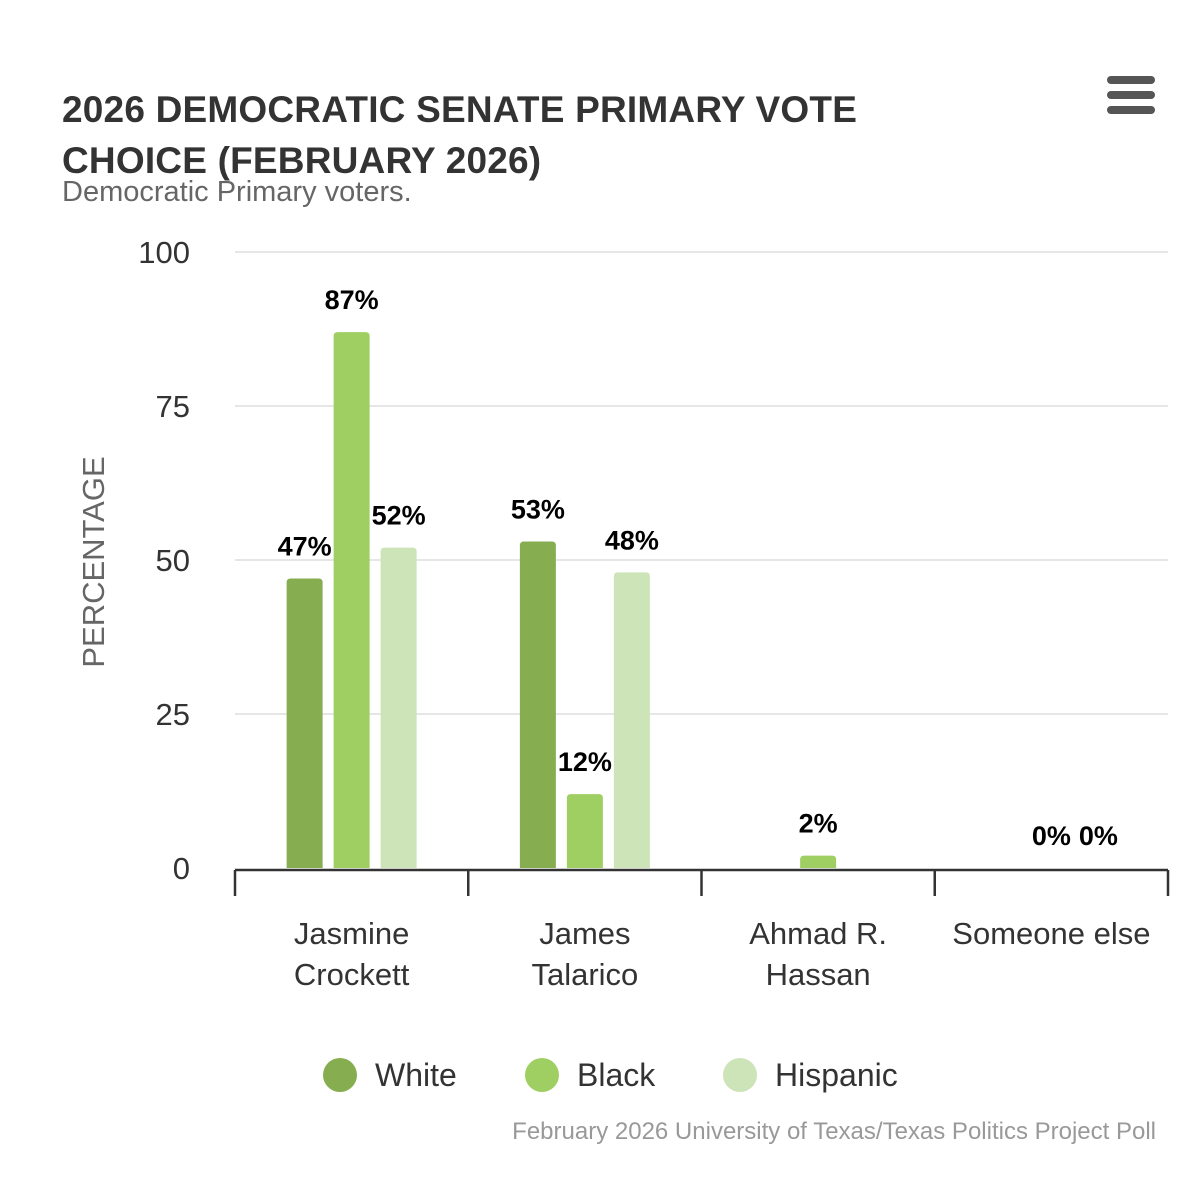  Describe the element at coordinates (352, 954) in the screenshot. I see `category-label: Jasmine Crockett` at that location.